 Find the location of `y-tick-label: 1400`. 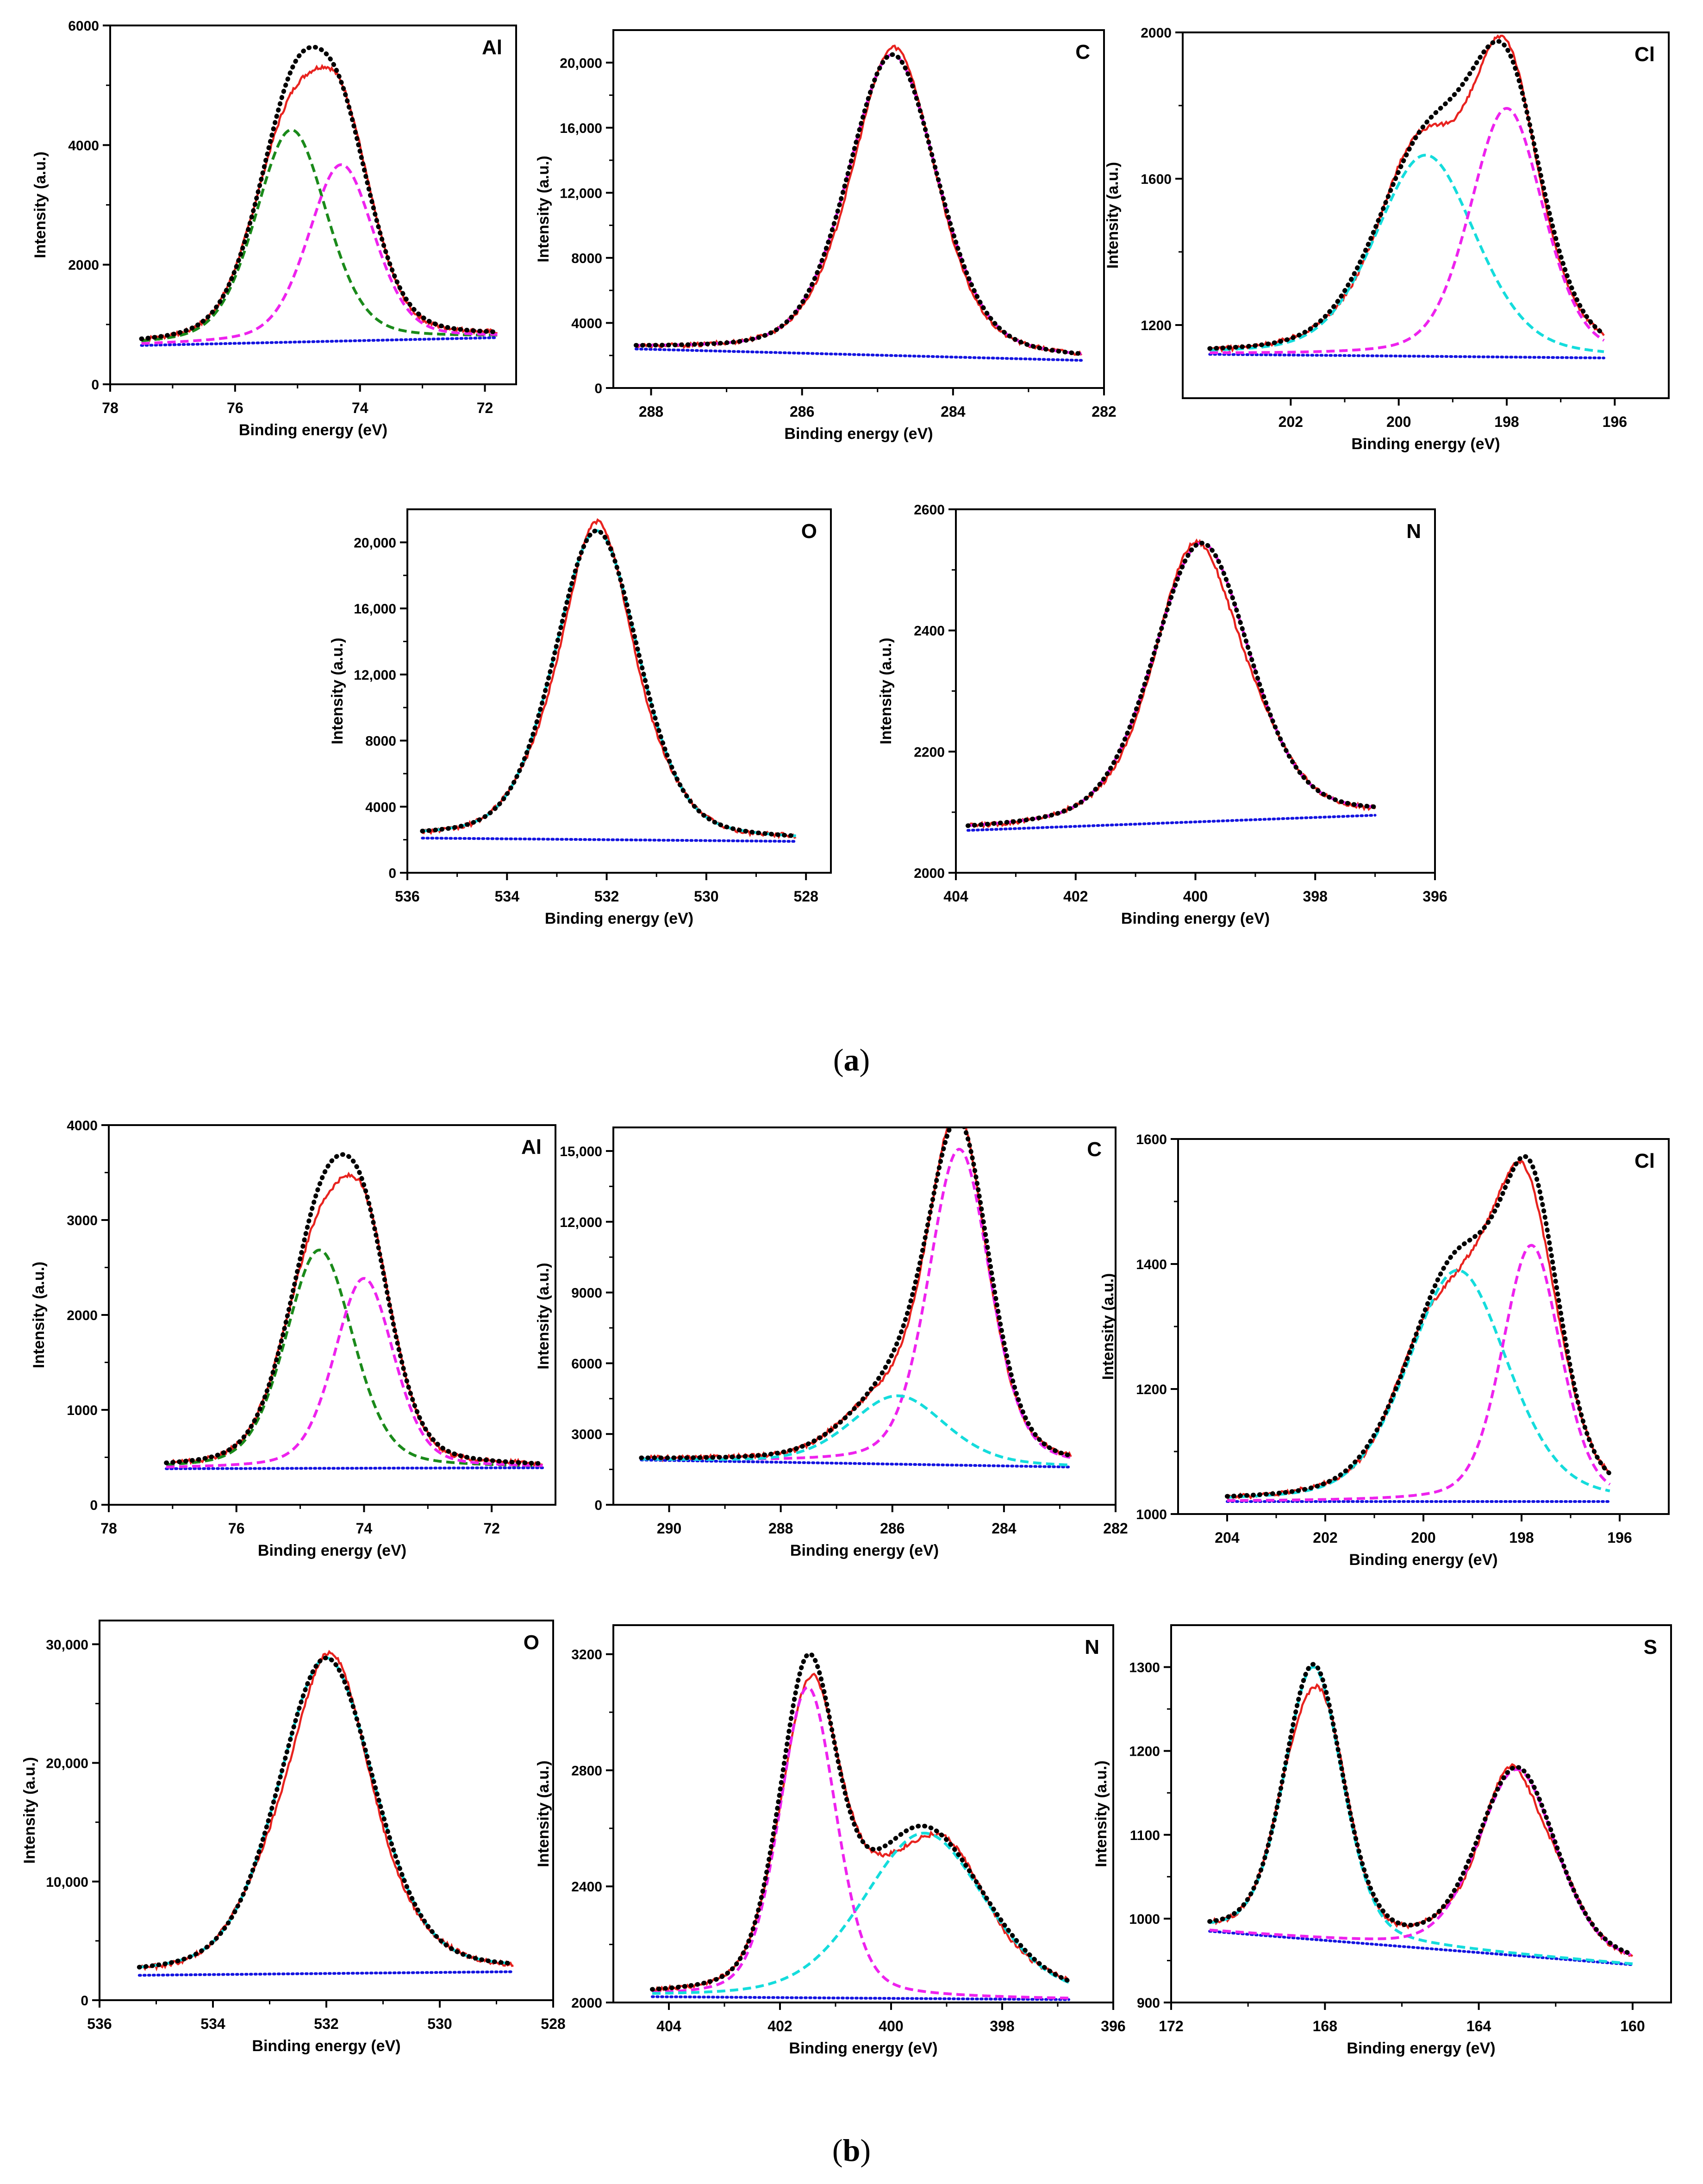

y-tick-label: 1400 is located at coordinates (1152, 1264).